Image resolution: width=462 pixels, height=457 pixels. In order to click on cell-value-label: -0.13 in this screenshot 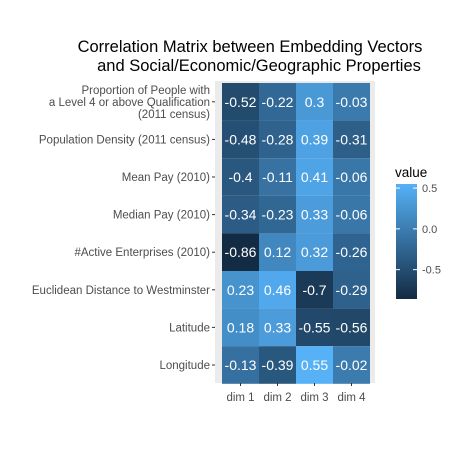, I will do `click(241, 365)`.